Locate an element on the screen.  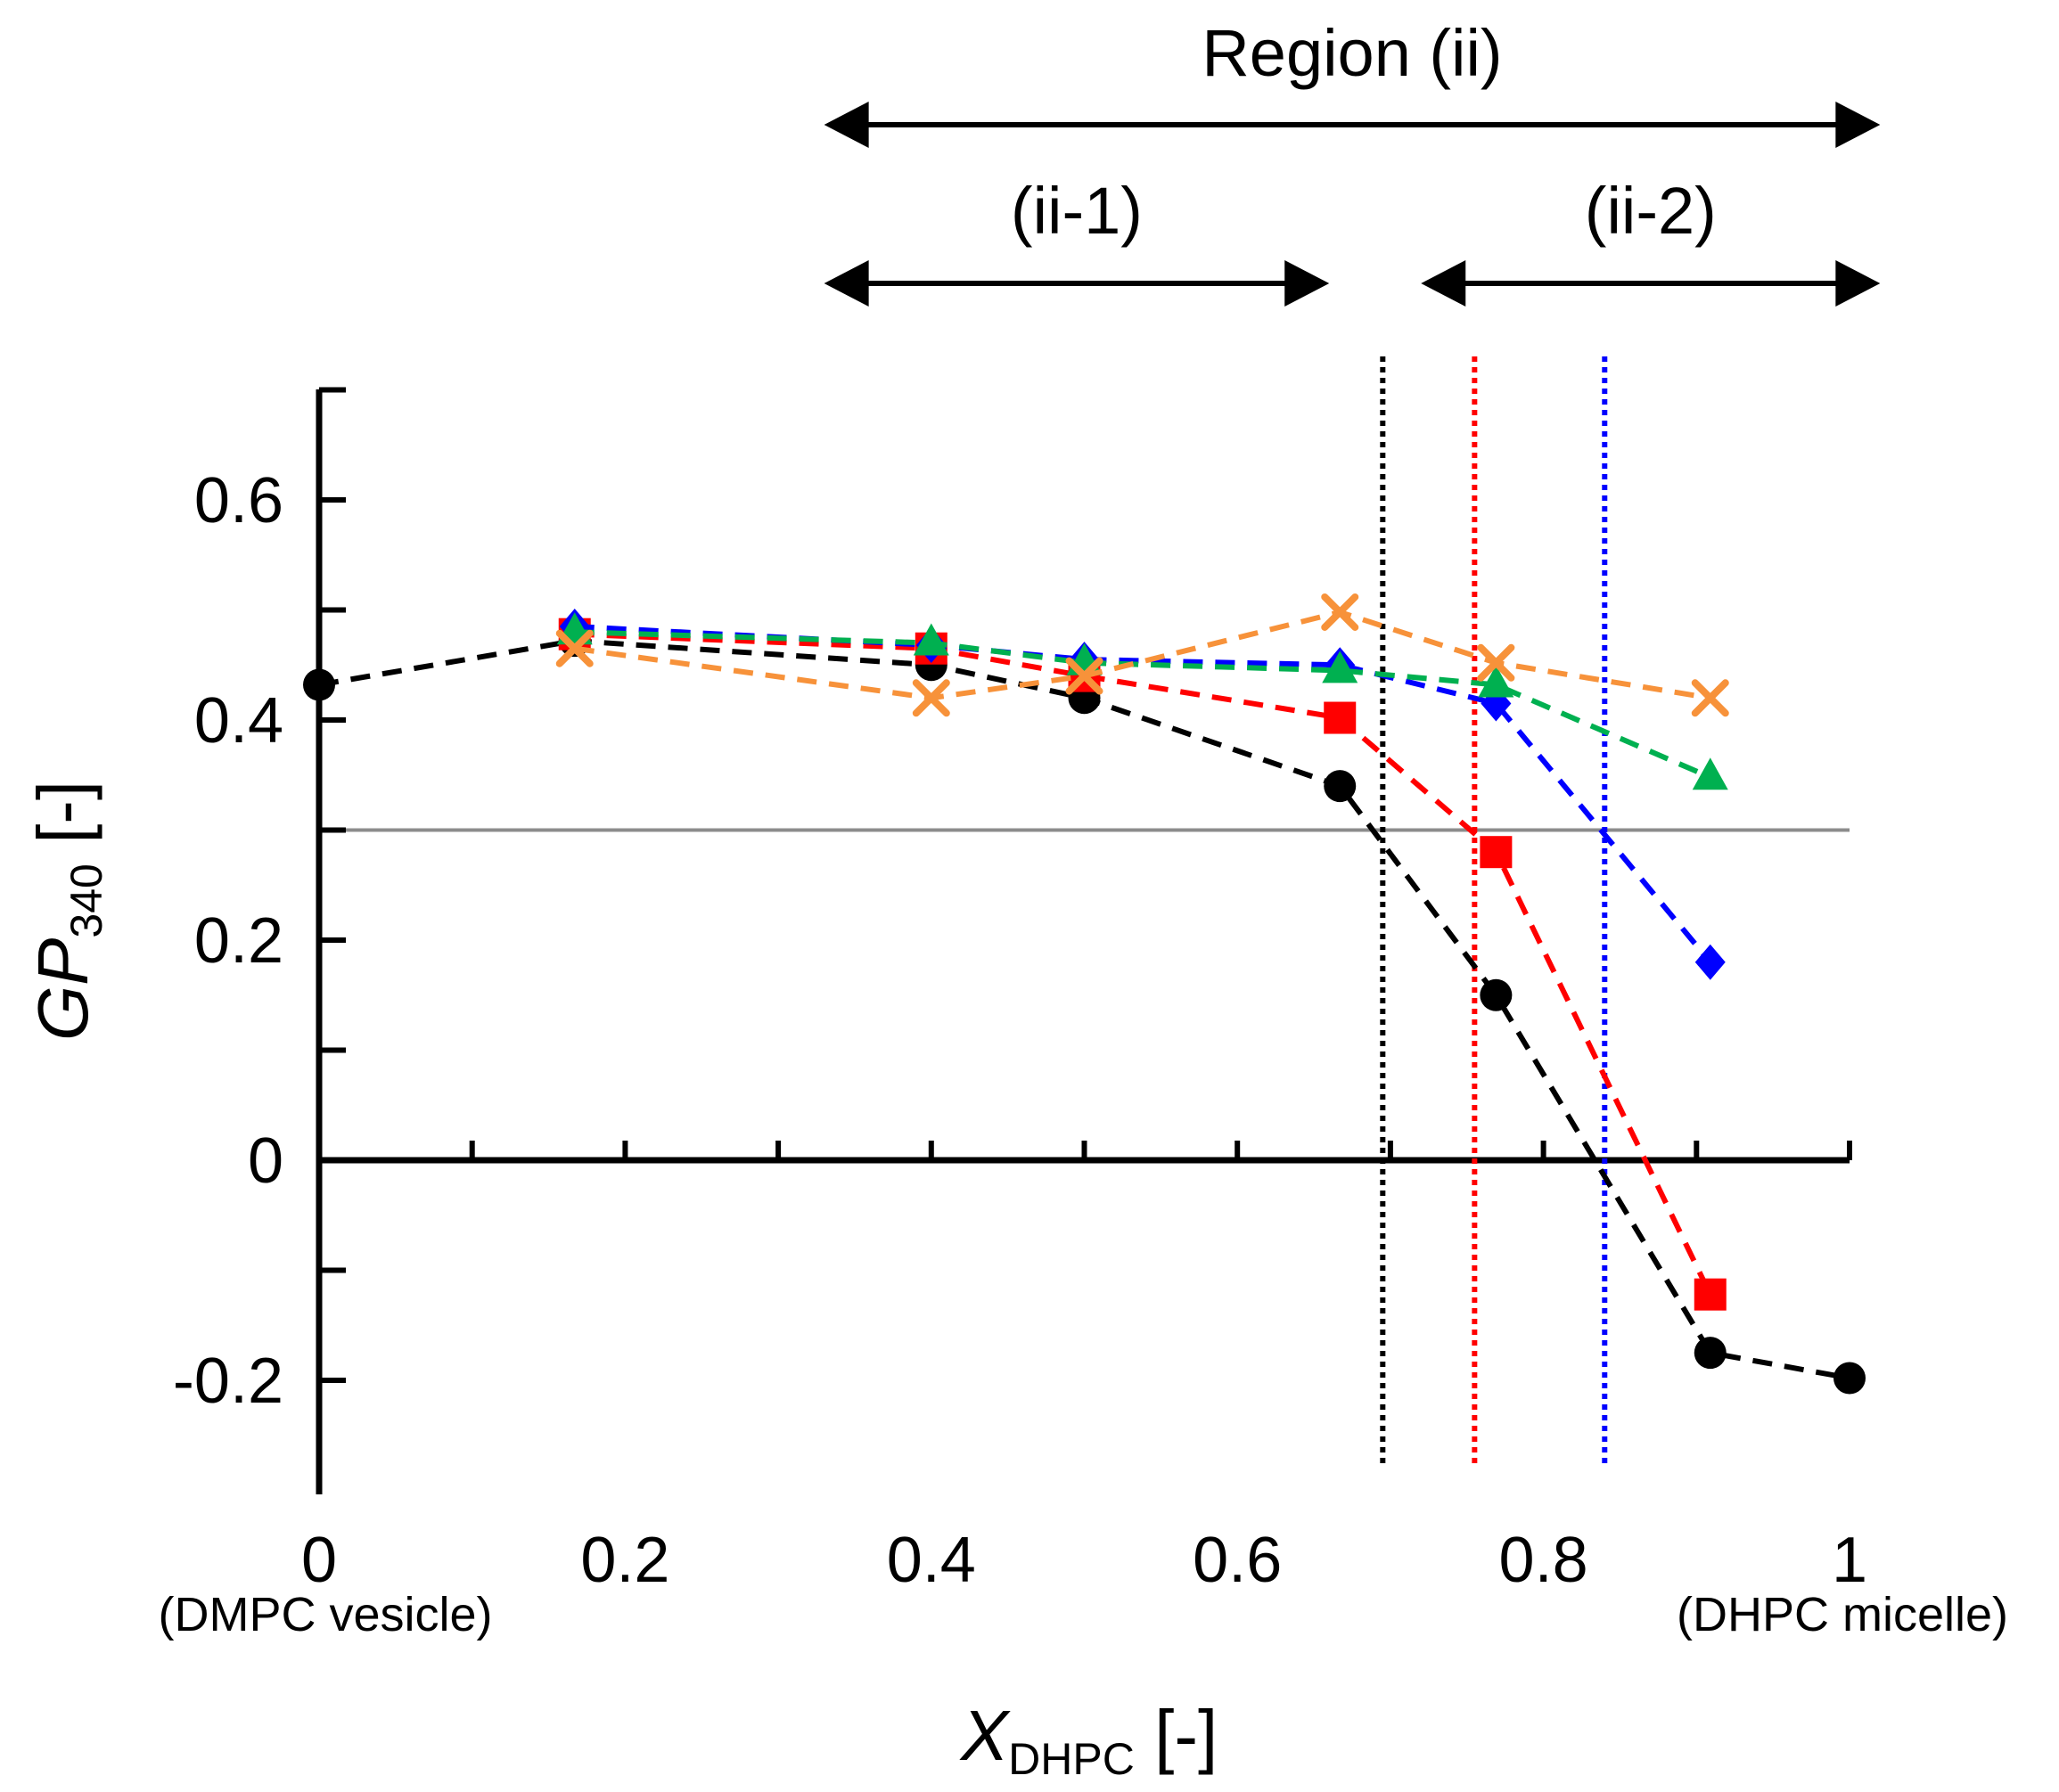
x-tick-label: 0.8 is located at coordinates (1543, 1560).